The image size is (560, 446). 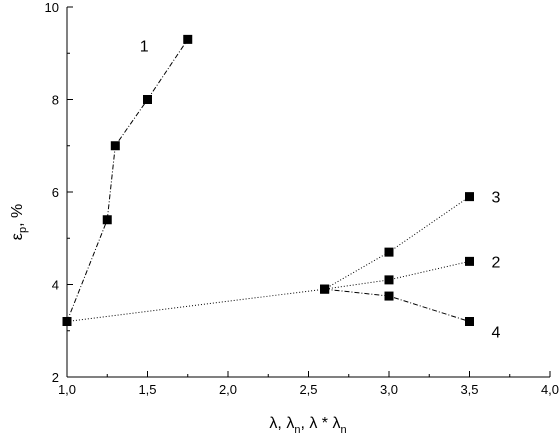 I want to click on y-axis-title-base: ε, so click(x=17, y=236).